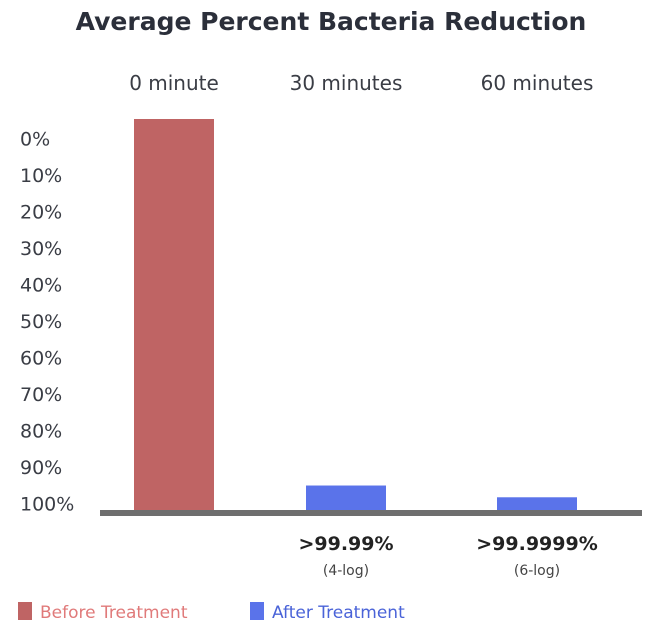  Describe the element at coordinates (41, 395) in the screenshot. I see `y-tick-label: 70%` at that location.